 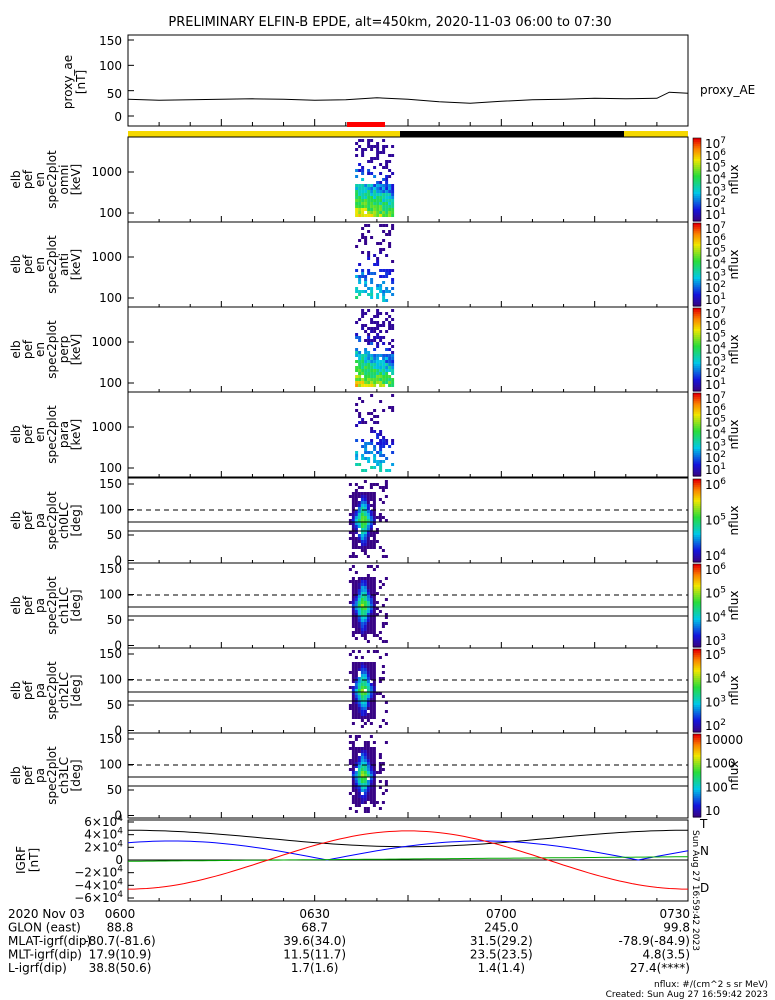 What do you see at coordinates (366, 124) in the screenshot?
I see `science-zone-bar` at bounding box center [366, 124].